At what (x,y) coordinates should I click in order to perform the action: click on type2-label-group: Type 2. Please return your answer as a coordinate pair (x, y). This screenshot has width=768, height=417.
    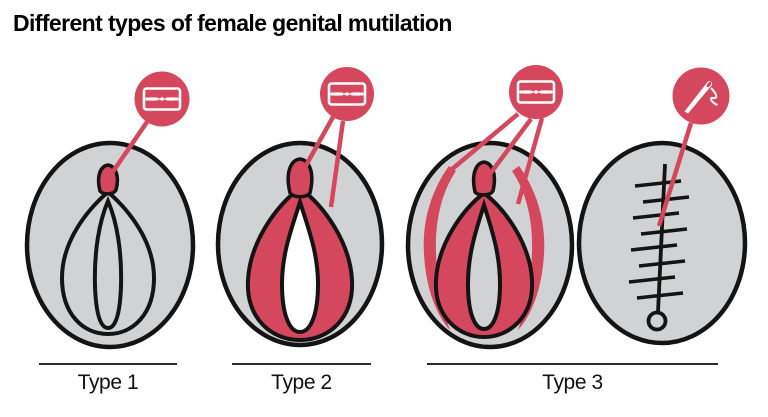
    Looking at the image, I should click on (301, 379).